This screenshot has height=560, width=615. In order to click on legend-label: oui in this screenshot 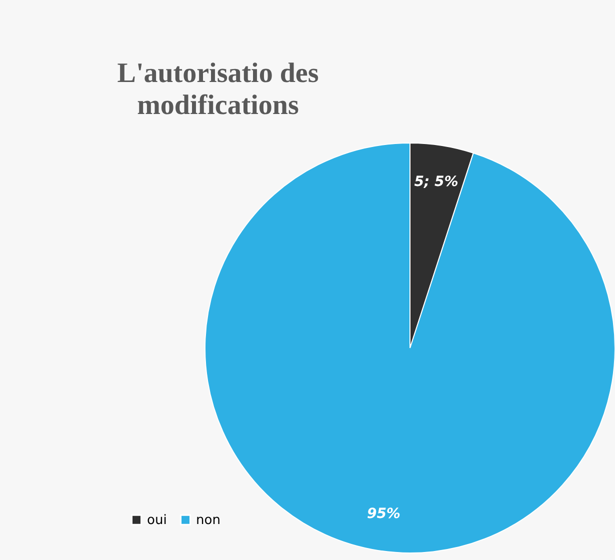, I will do `click(157, 520)`.